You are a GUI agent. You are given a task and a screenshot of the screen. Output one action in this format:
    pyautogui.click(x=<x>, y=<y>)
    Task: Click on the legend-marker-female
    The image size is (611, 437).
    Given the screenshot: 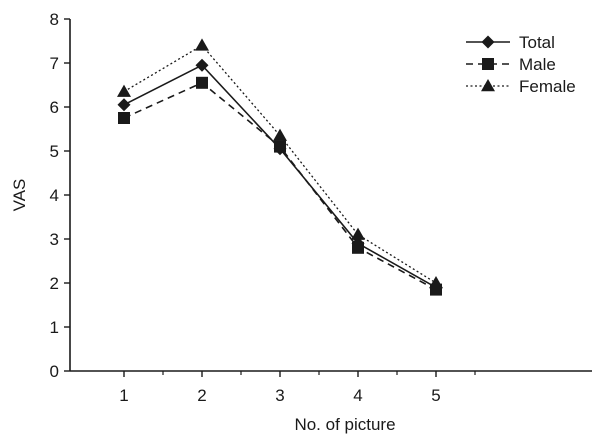 What is the action you would take?
    pyautogui.click(x=488, y=85)
    